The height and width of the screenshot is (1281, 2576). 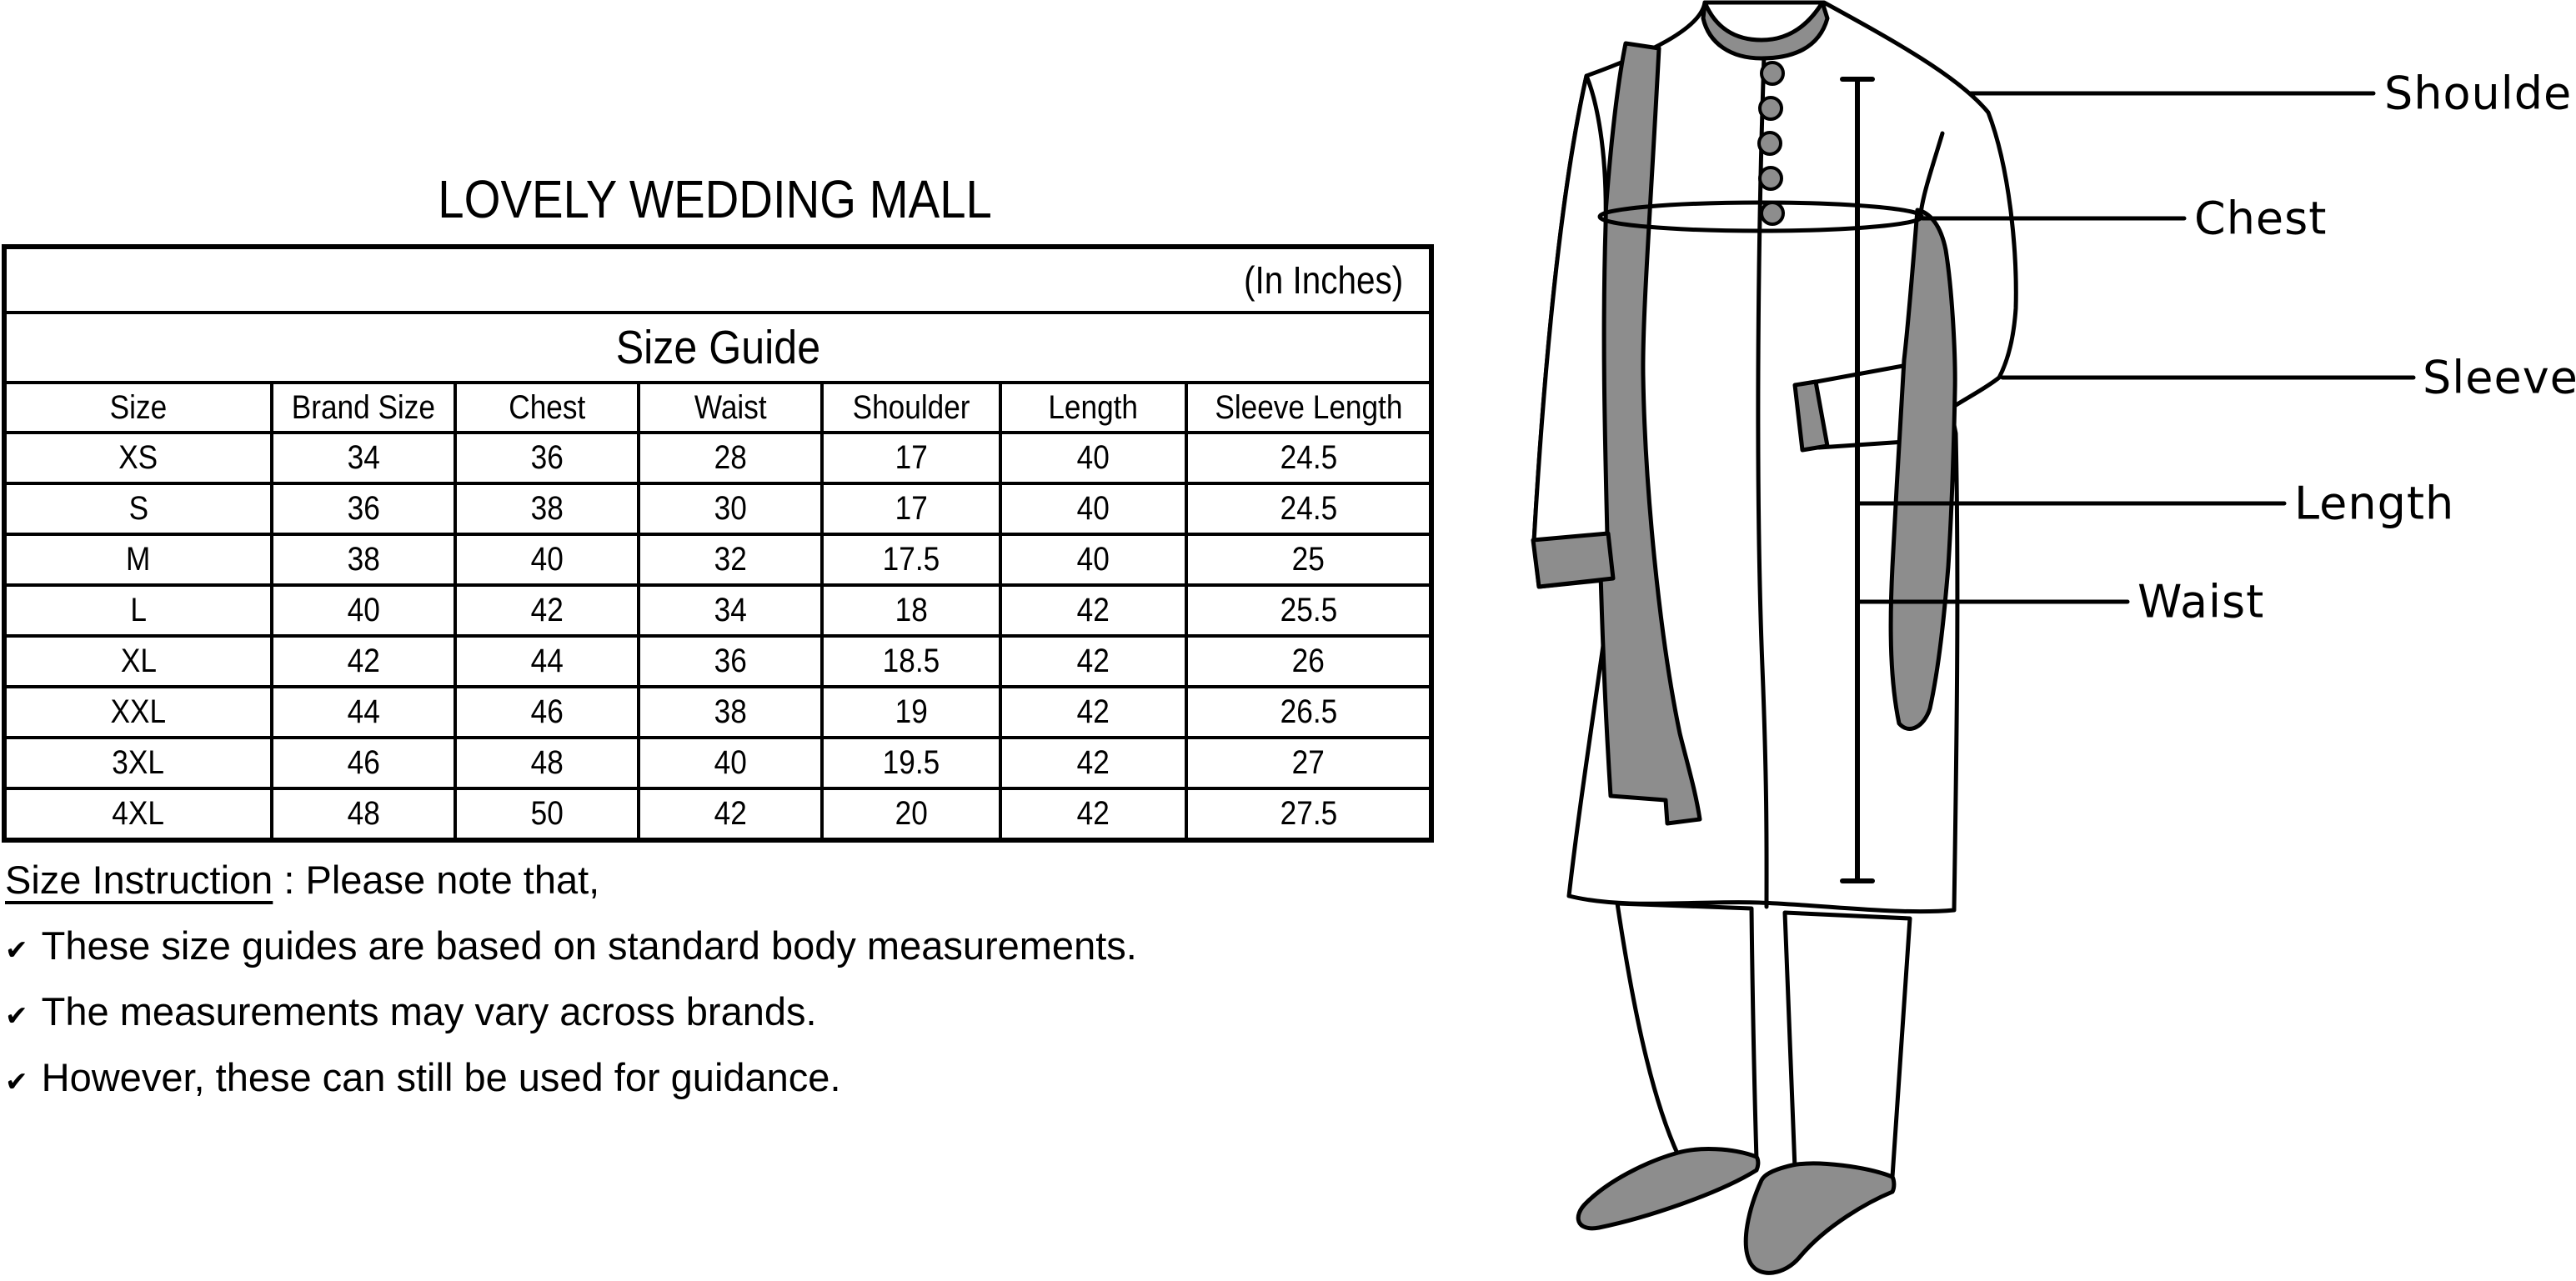 I want to click on cell-value: 26, so click(x=1308, y=661).